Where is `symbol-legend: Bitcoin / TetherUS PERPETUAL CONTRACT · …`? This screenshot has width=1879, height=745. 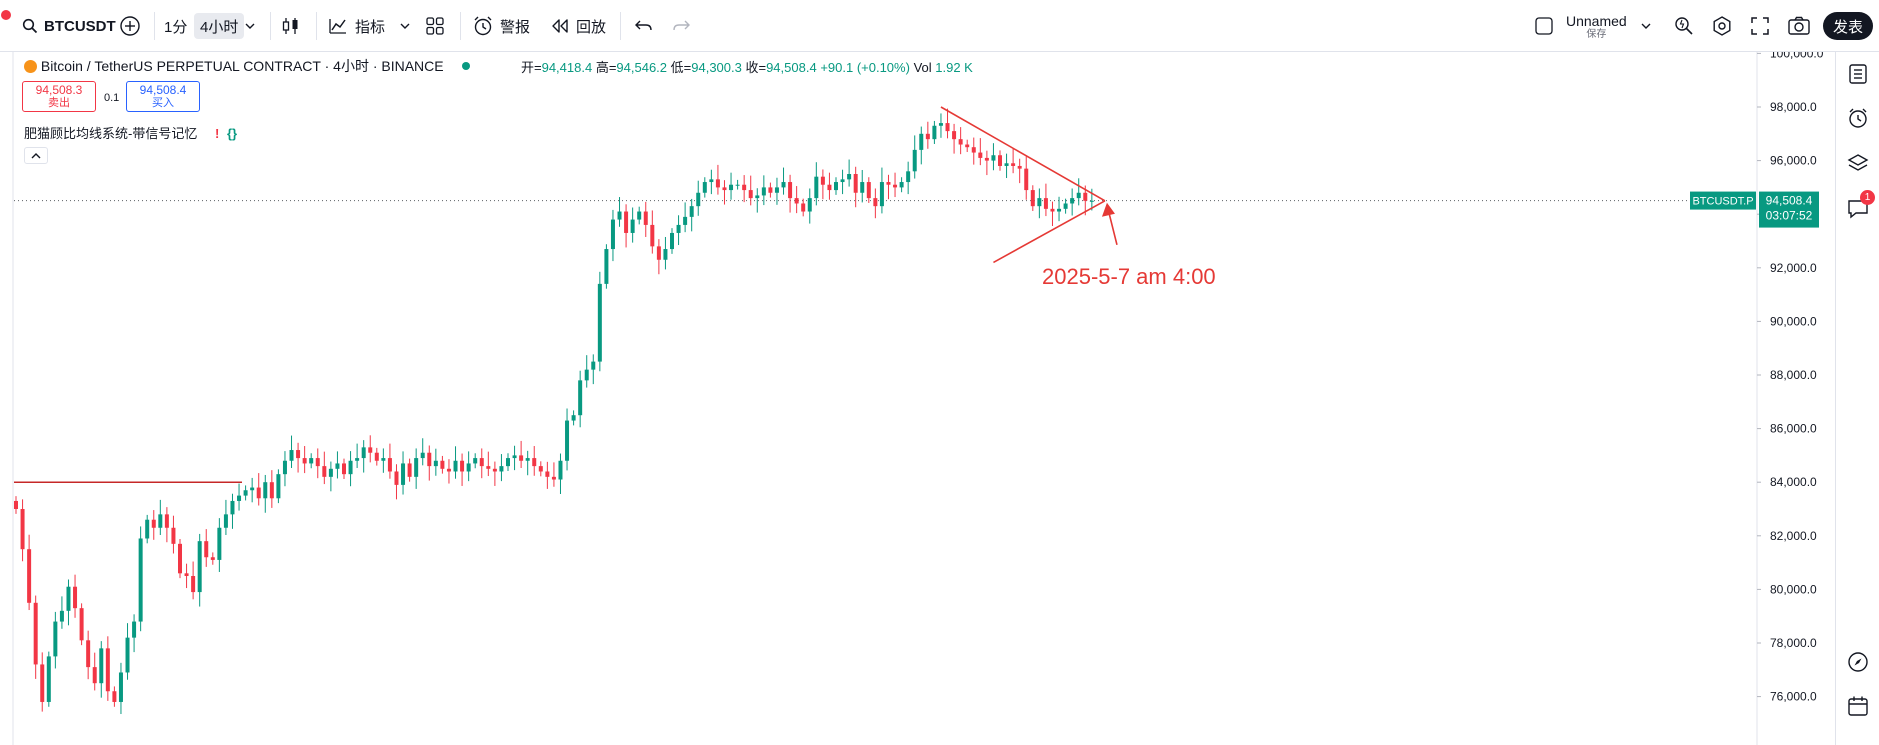
symbol-legend: Bitcoin / TetherUS PERPETUAL CONTRACT · … is located at coordinates (247, 66).